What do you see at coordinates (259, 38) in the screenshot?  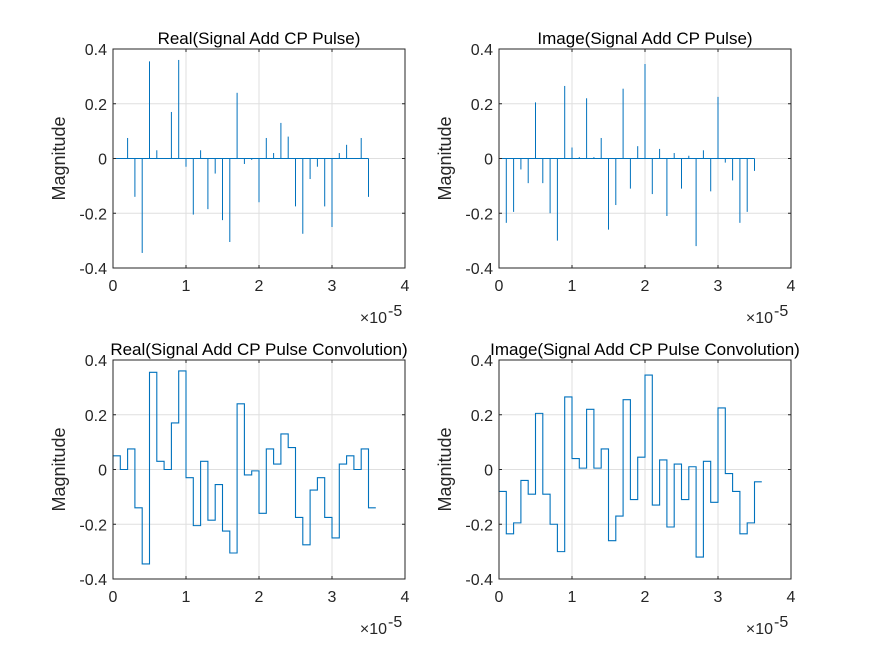 I see `chart-title: Real(Signal Add CP Pulse)` at bounding box center [259, 38].